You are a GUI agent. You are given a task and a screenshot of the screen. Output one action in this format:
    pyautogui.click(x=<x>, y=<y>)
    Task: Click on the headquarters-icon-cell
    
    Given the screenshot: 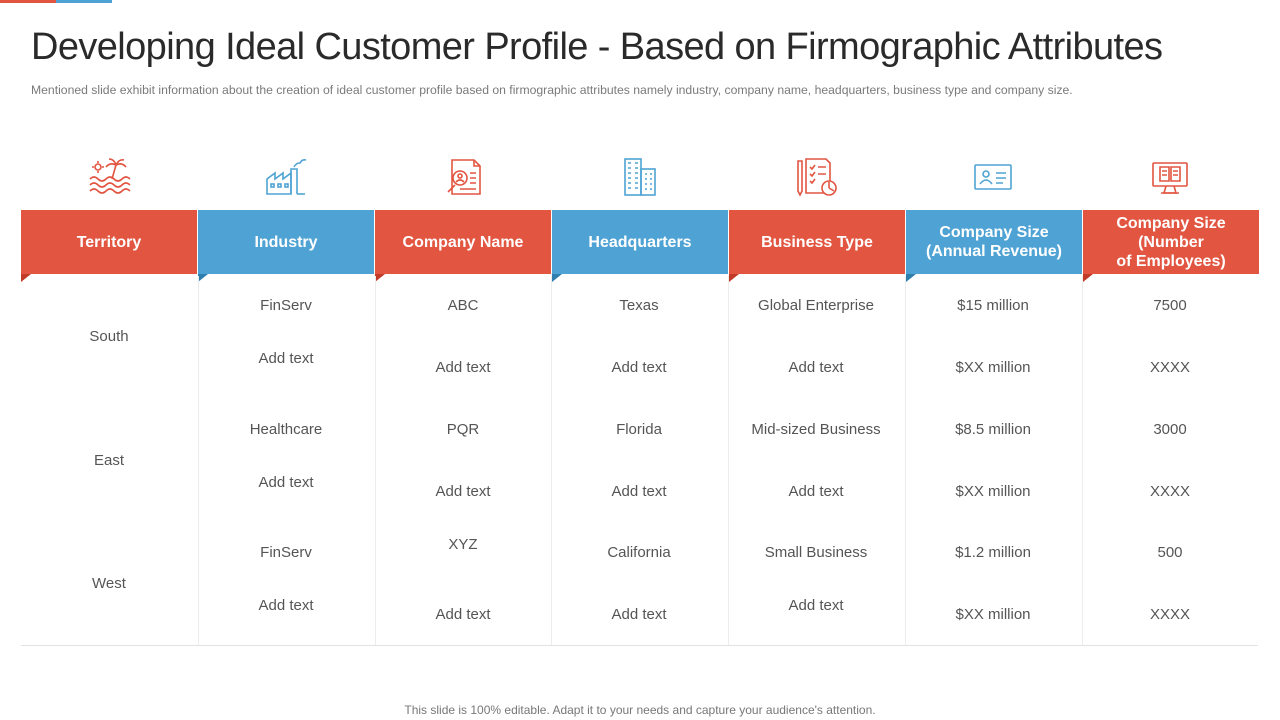 What is the action you would take?
    pyautogui.click(x=640, y=177)
    